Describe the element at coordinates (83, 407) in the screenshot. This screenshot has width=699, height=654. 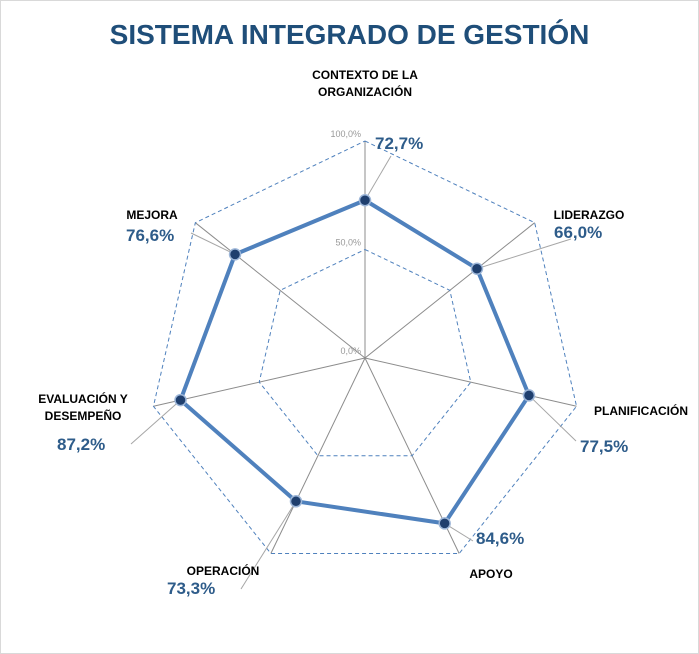
I see `category-label: EVALUACIÓN Y DESEMPEÑO` at that location.